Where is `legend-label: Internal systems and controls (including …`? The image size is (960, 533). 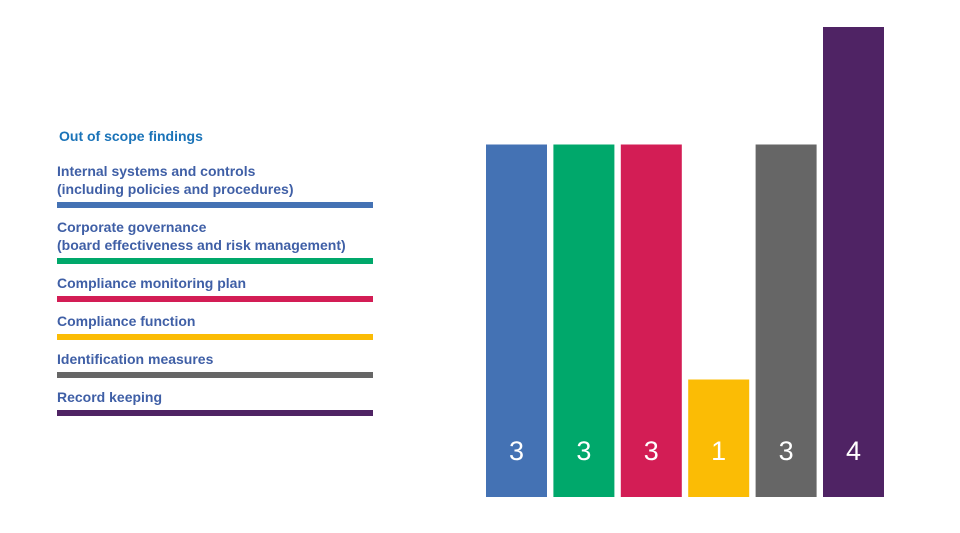 legend-label: Internal systems and controls (including … is located at coordinates (215, 180).